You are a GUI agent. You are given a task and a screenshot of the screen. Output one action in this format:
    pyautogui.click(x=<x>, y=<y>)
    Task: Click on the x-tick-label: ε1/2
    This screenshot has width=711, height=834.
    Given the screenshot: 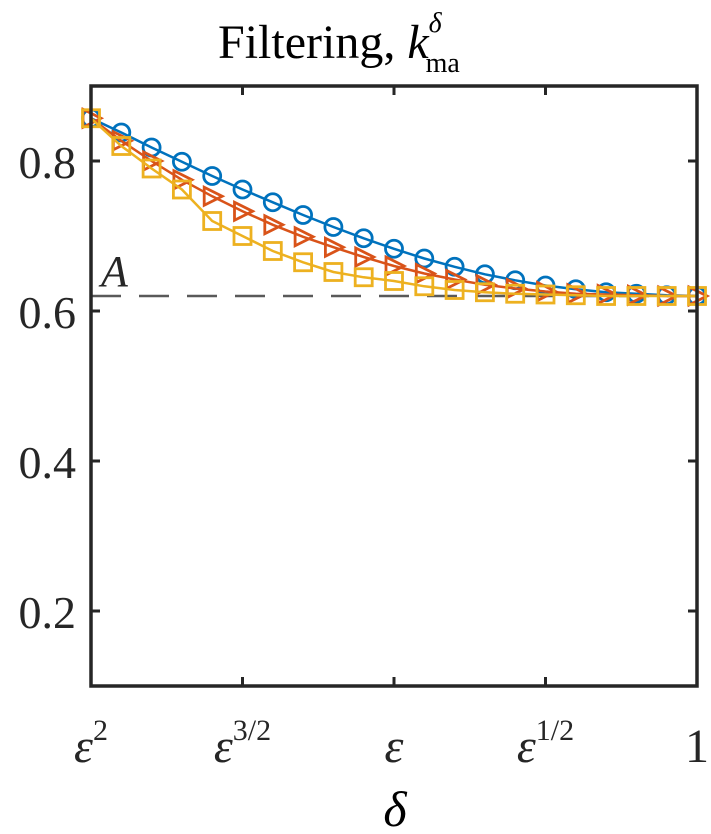 What is the action you would take?
    pyautogui.click(x=545, y=743)
    